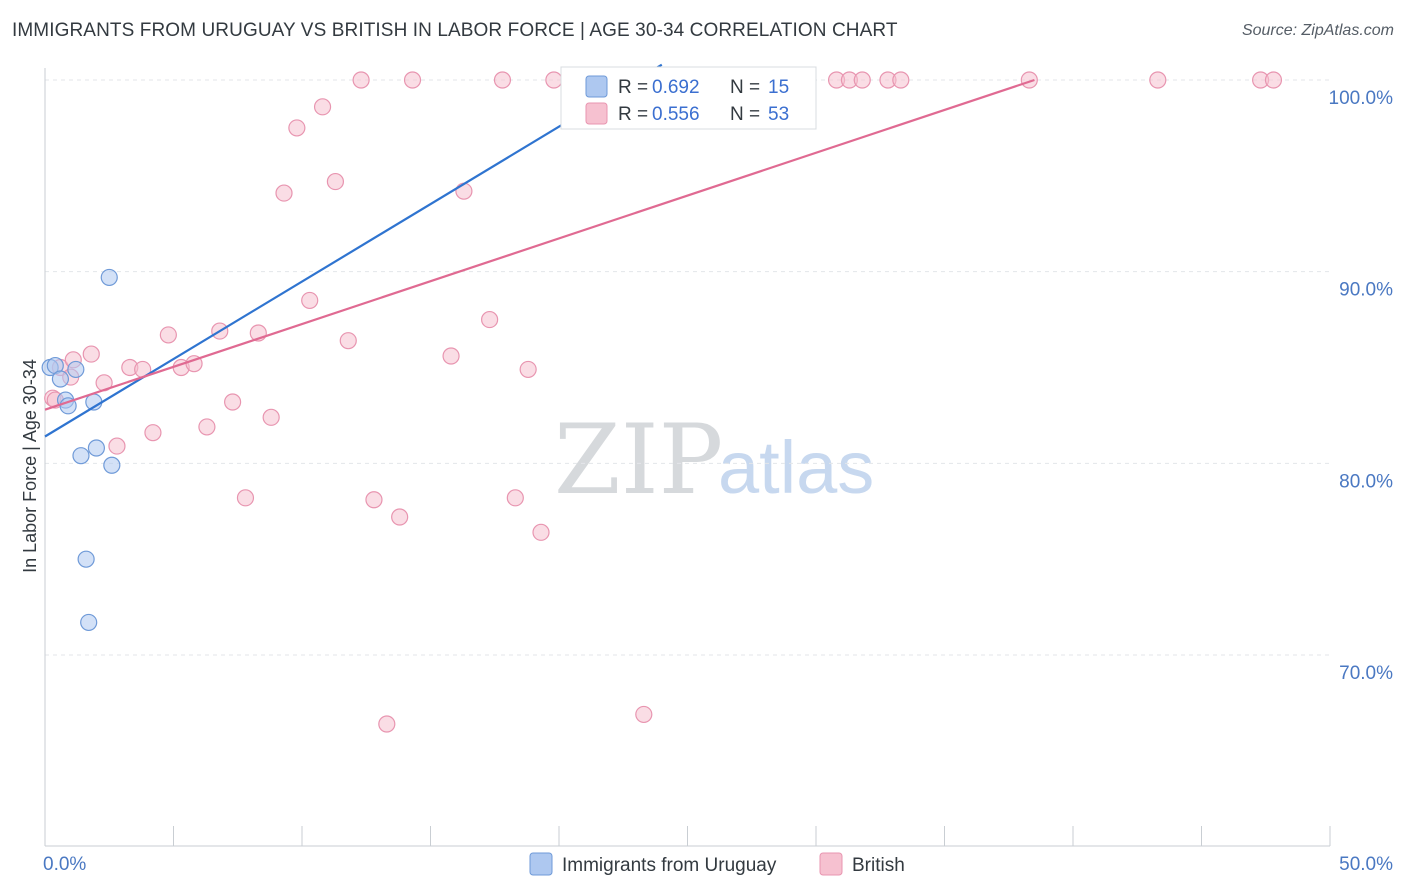  I want to click on legend-swatch-british, so click(596, 113).